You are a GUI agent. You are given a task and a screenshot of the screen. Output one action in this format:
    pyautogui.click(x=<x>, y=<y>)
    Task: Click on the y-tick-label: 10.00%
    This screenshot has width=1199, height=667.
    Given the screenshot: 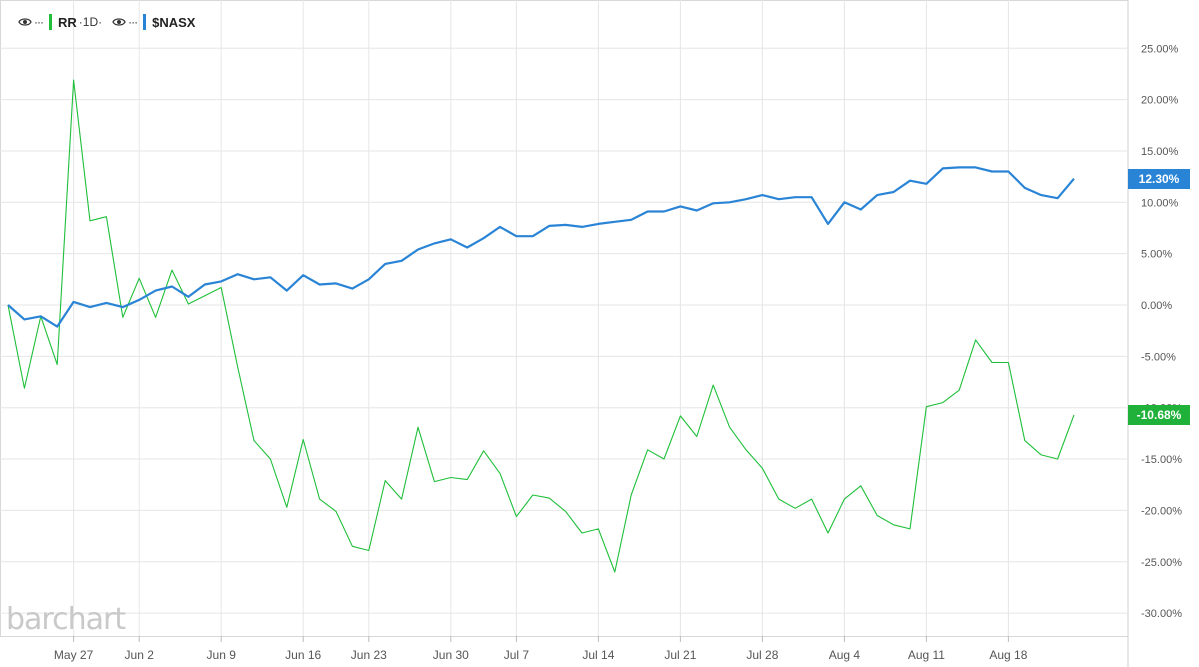 What is the action you would take?
    pyautogui.click(x=1160, y=203)
    